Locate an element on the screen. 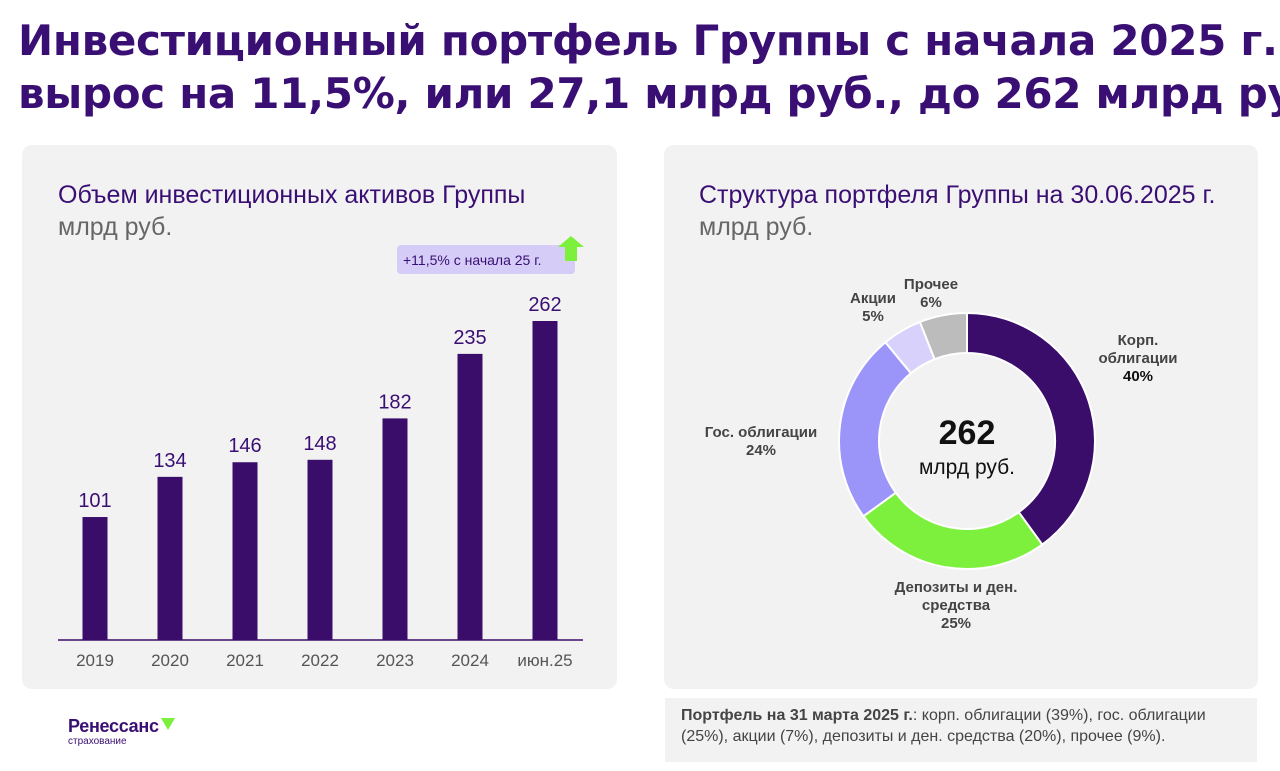 The width and height of the screenshot is (1280, 771). bar-value-label: 182 is located at coordinates (394, 402).